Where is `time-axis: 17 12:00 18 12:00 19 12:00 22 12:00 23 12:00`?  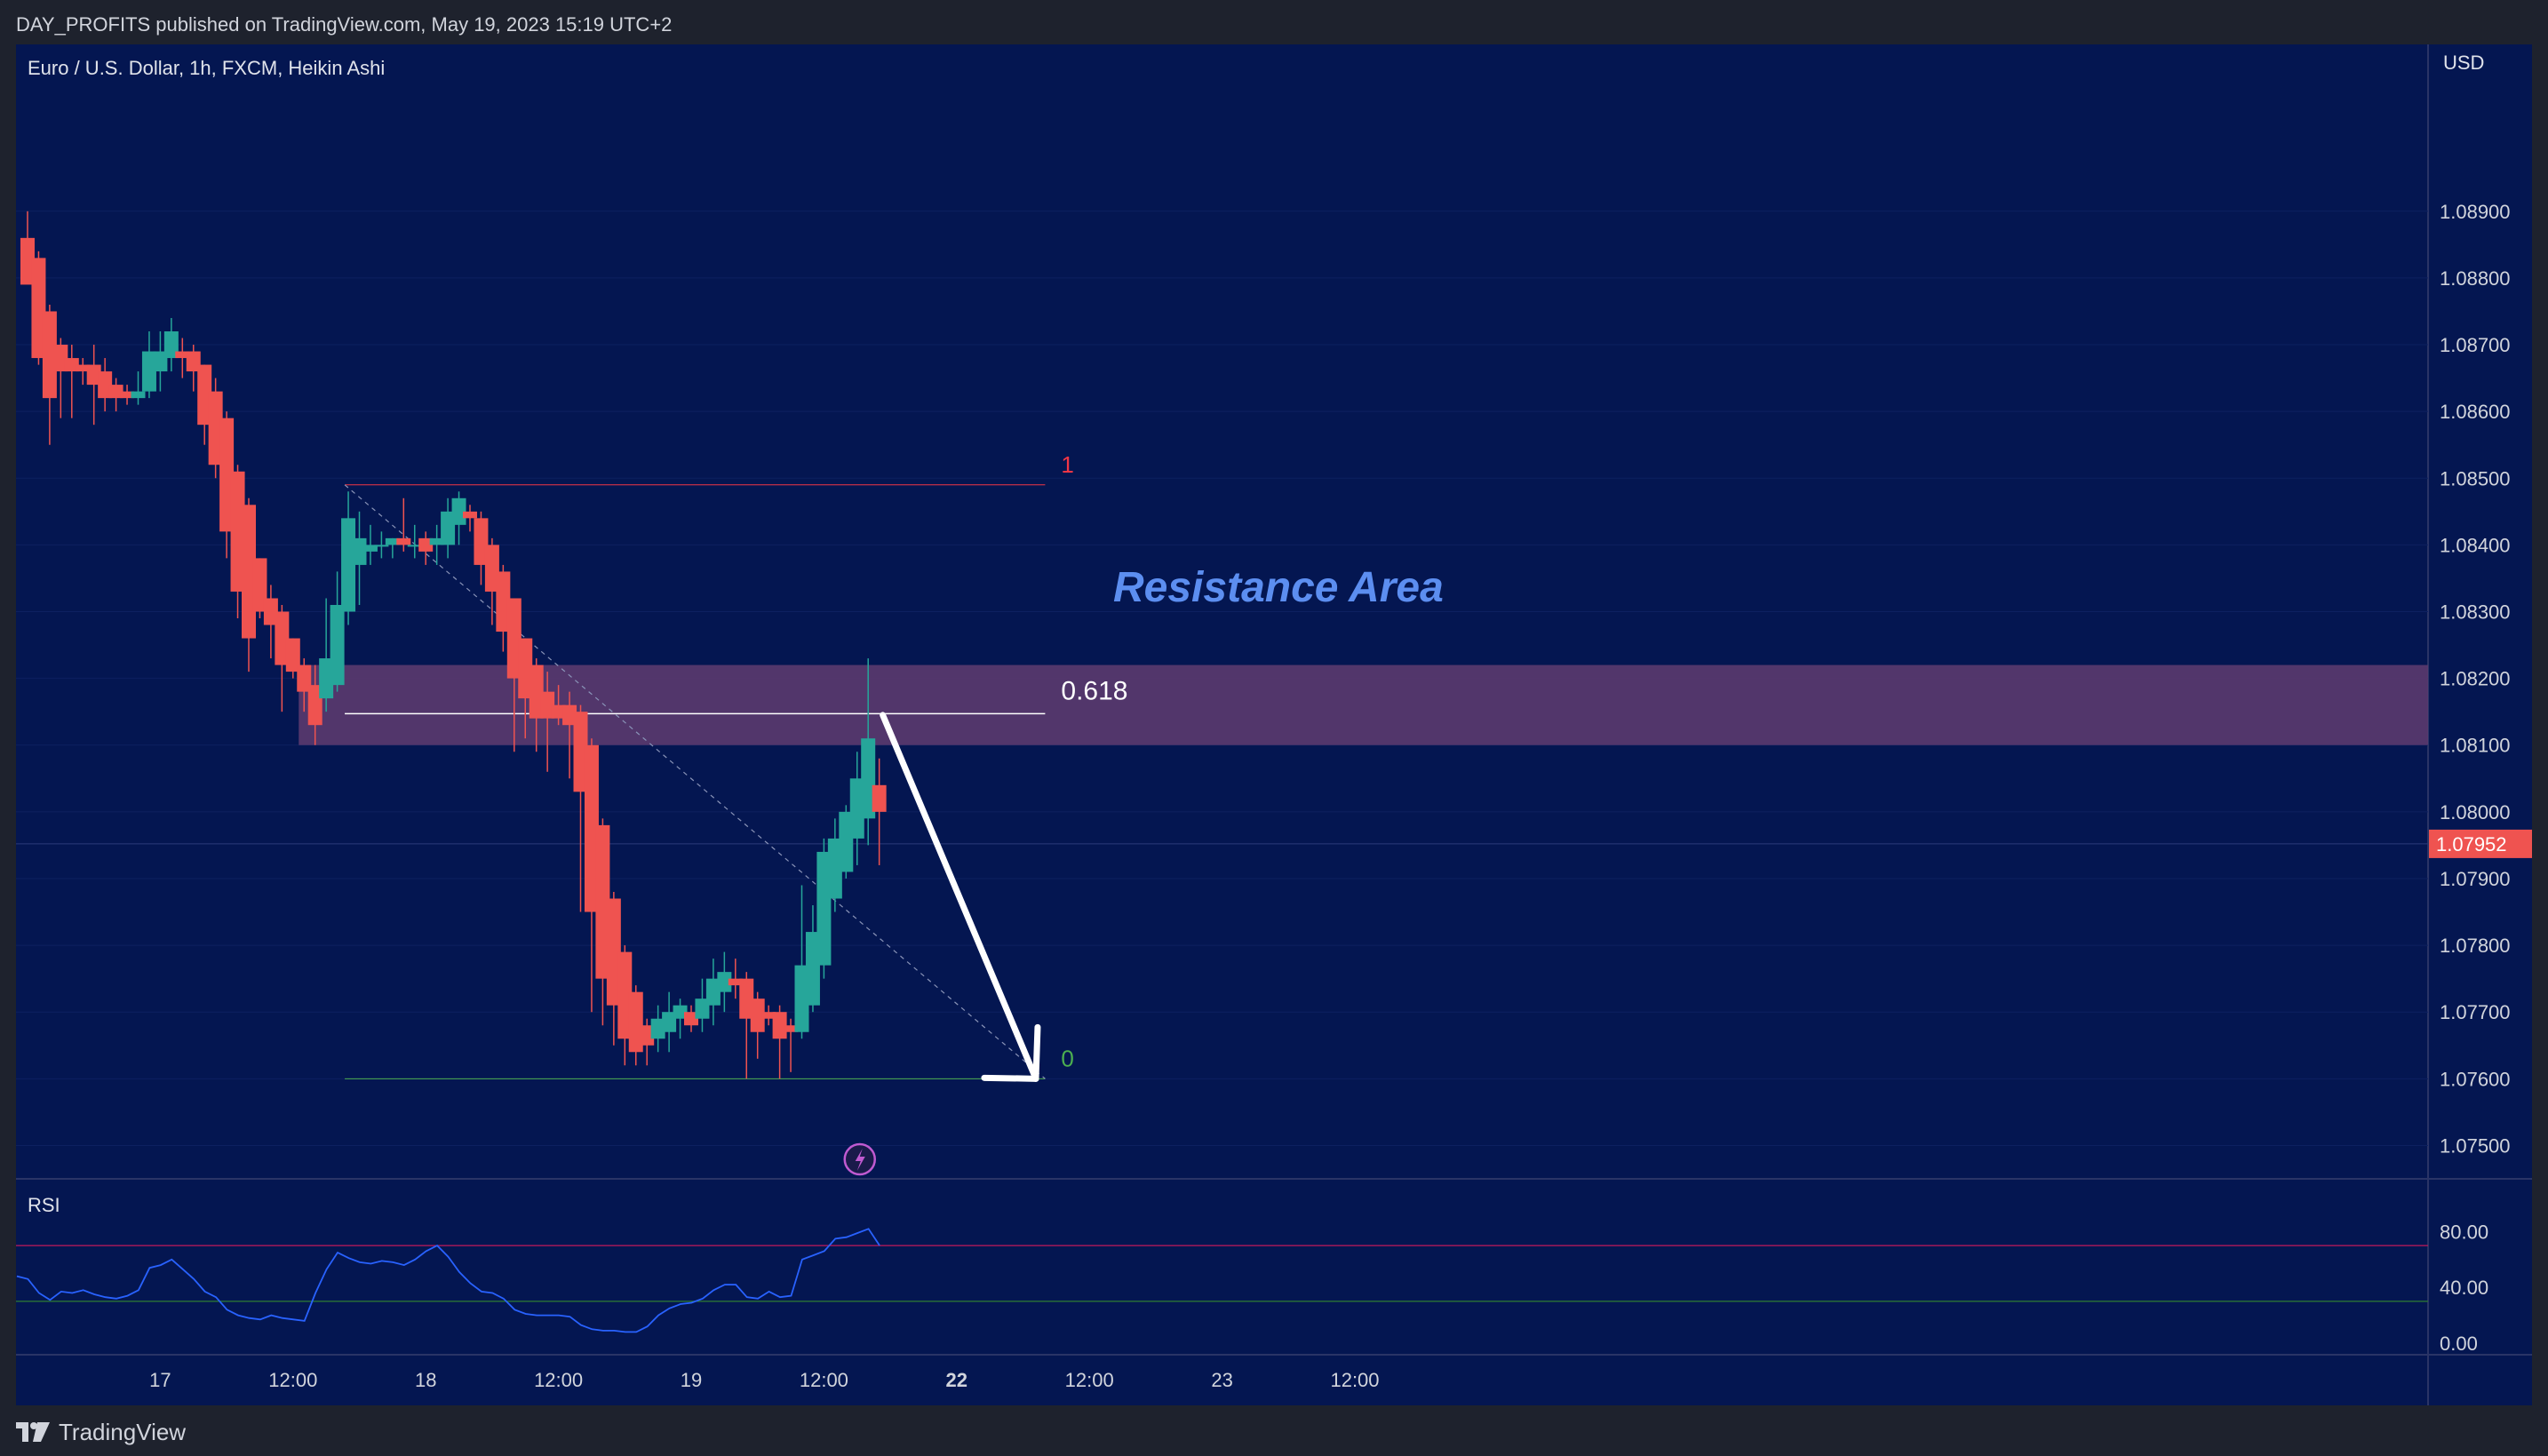 time-axis: 17 12:00 18 12:00 19 12:00 22 12:00 23 12:00 is located at coordinates (764, 1380).